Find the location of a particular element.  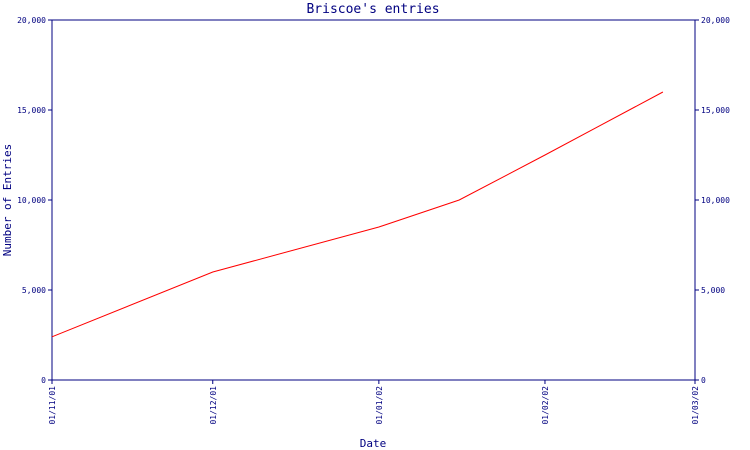

y-axis-right: 0 5,000 10,000 15,000 20,000 is located at coordinates (712, 200).